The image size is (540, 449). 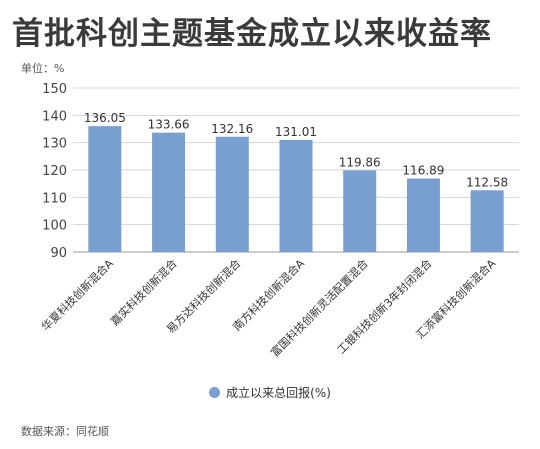 I want to click on bar-value-label: 112.58, so click(x=487, y=182).